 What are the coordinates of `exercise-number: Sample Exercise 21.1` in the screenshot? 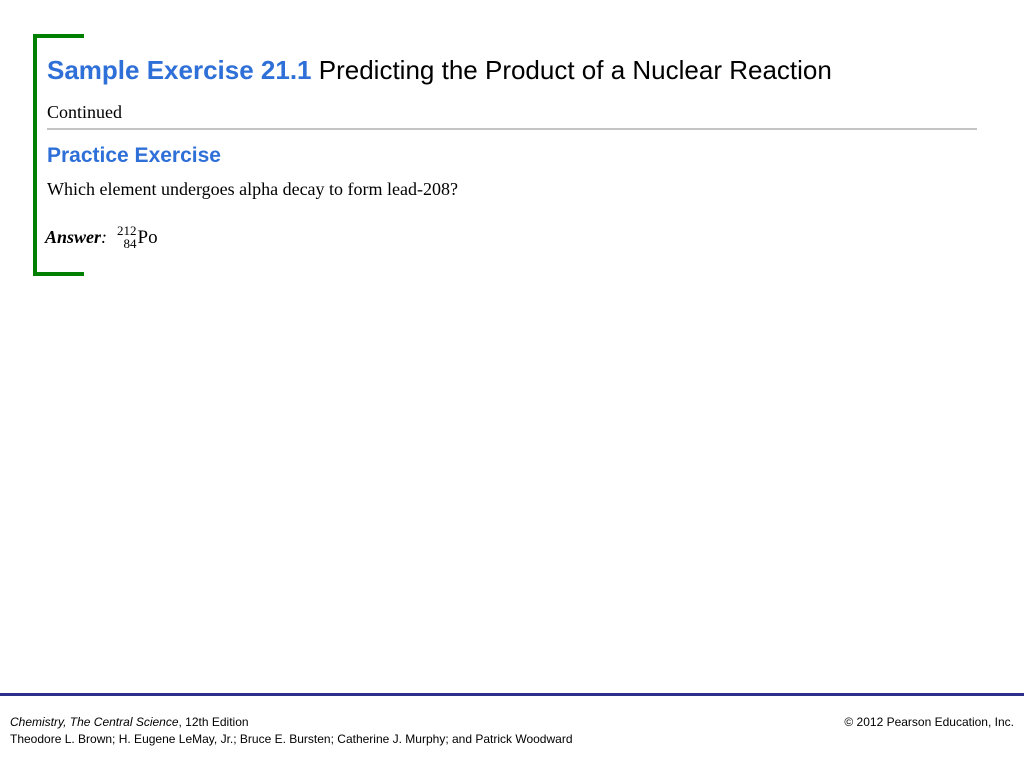 It's located at (179, 70).